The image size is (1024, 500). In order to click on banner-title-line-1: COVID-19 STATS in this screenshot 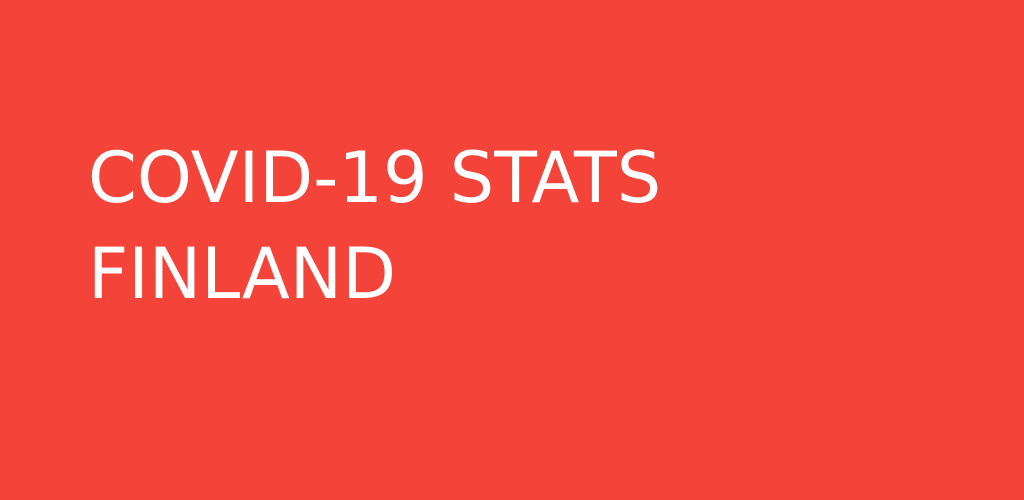, I will do `click(375, 178)`.